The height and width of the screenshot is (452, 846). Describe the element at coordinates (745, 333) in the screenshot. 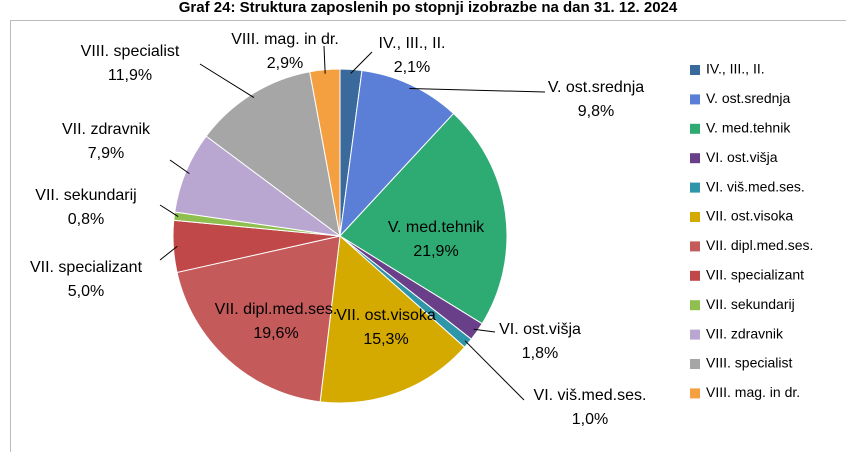

I see `legend-label: VII. zdravnik` at that location.